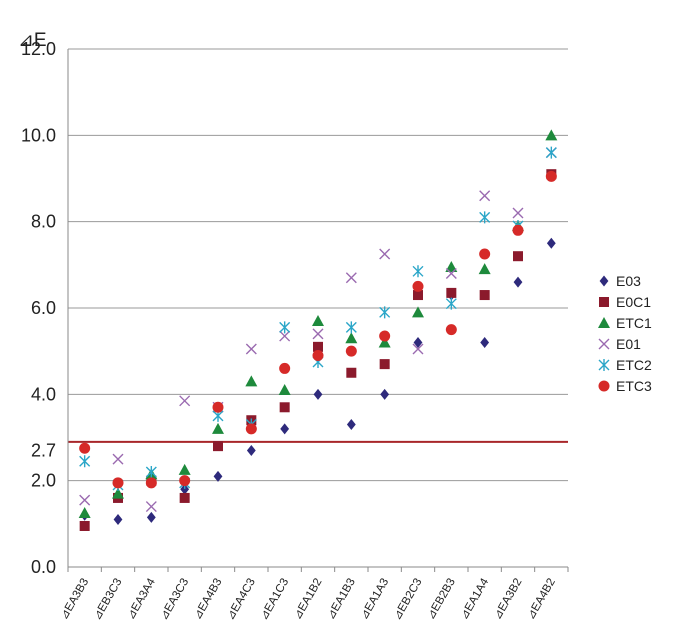  I want to click on legend: E03 E0C1 ETC1 E01 ETC2 ETC3, so click(625, 333).